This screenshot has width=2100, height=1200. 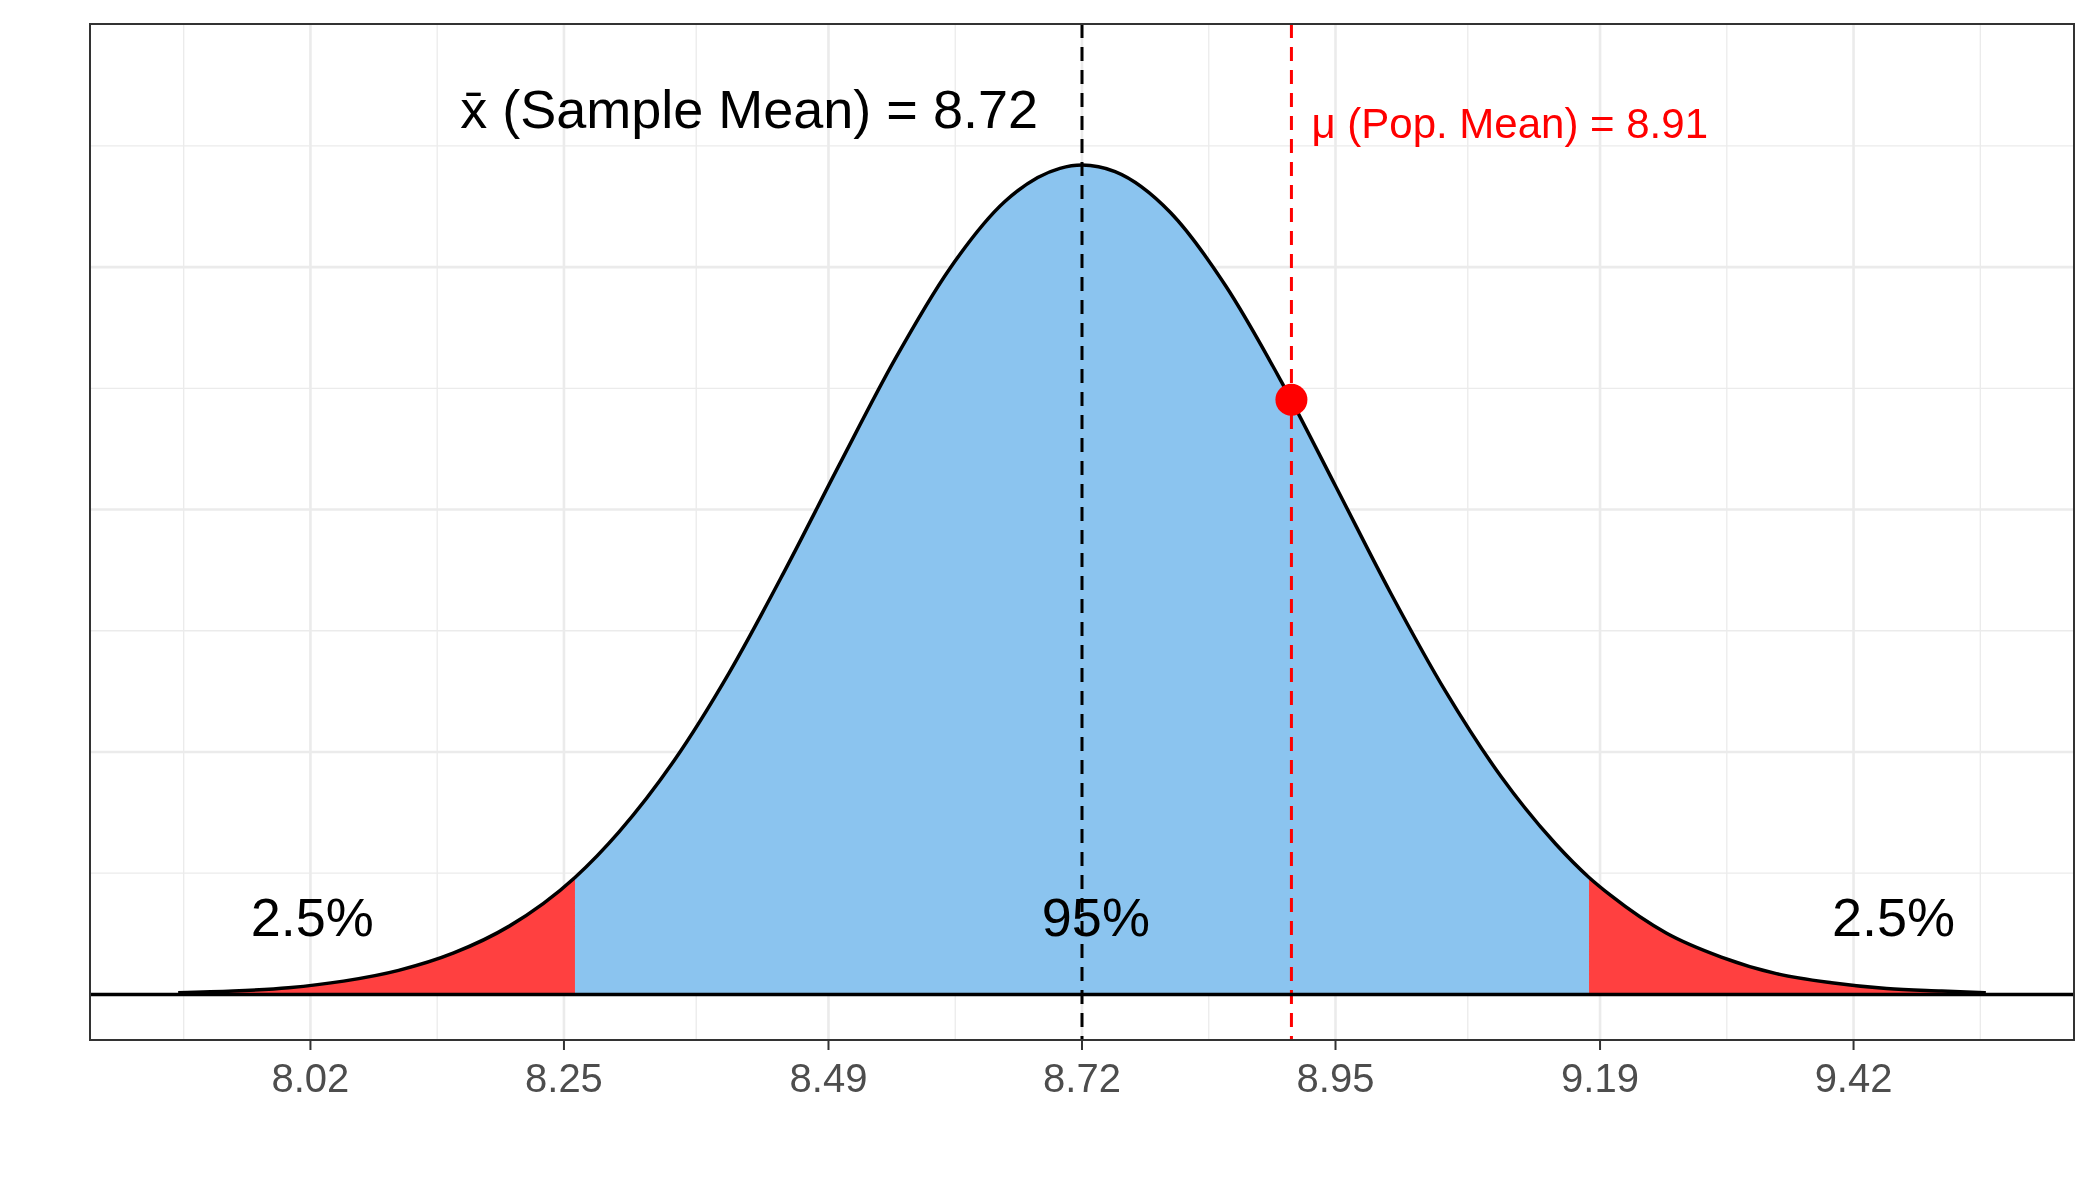 What do you see at coordinates (1600, 1078) in the screenshot?
I see `x-tick-label: 9.19` at bounding box center [1600, 1078].